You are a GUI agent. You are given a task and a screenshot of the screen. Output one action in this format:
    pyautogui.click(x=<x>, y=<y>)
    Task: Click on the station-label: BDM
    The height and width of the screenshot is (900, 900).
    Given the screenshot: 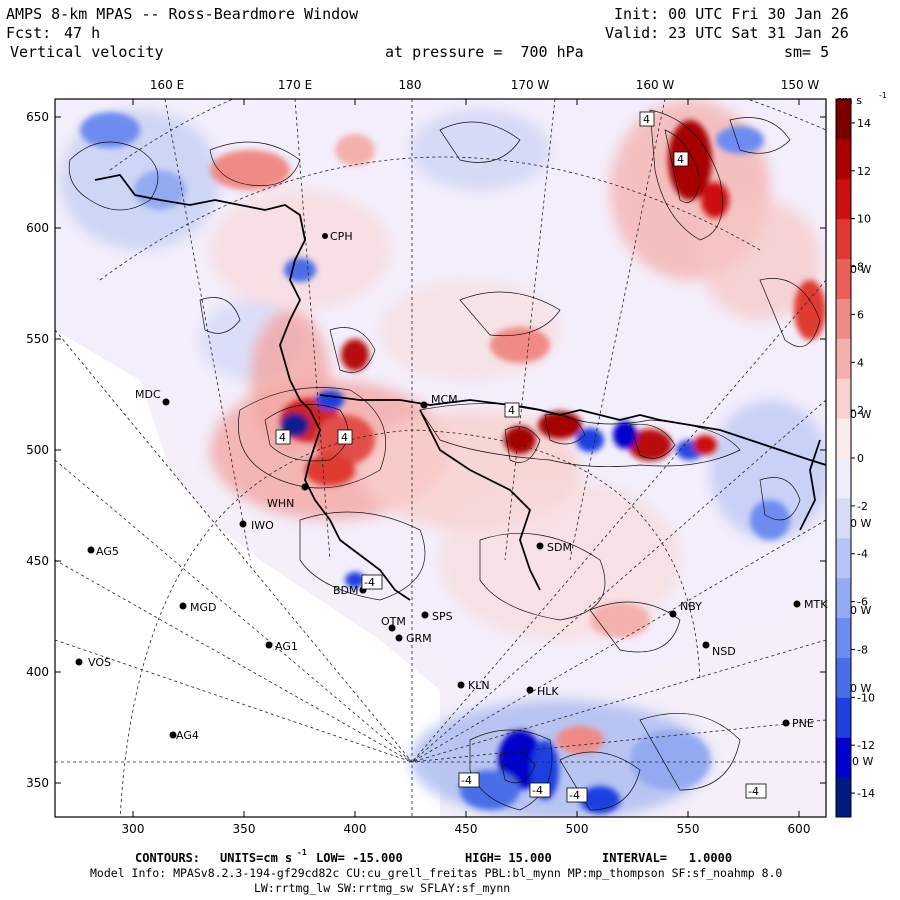 What is the action you would take?
    pyautogui.click(x=346, y=590)
    